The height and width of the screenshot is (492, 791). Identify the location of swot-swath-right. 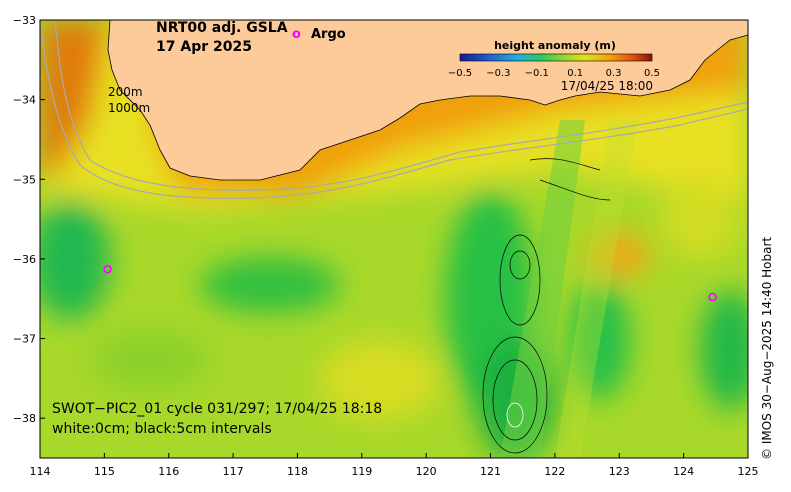
(596, 289).